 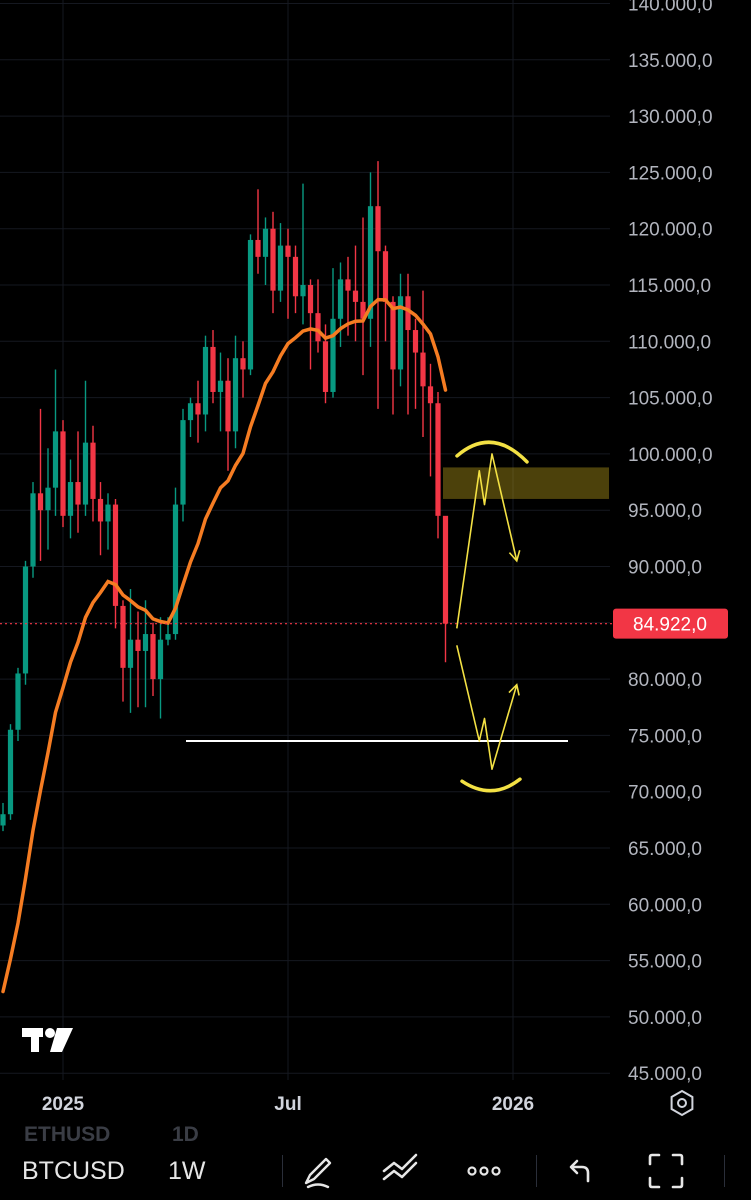 What do you see at coordinates (318, 1171) in the screenshot?
I see `draw-brush-icon` at bounding box center [318, 1171].